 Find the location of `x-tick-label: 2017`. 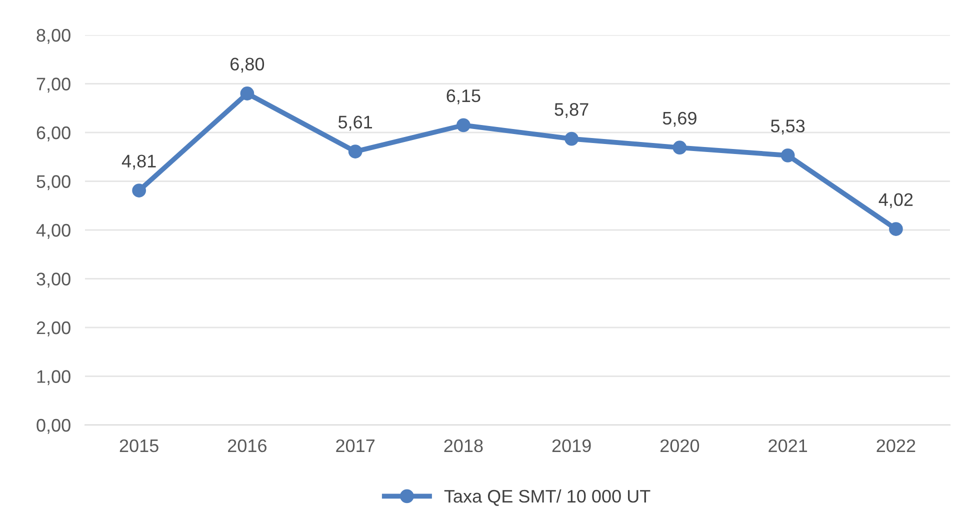

x-tick-label: 2017 is located at coordinates (355, 445).